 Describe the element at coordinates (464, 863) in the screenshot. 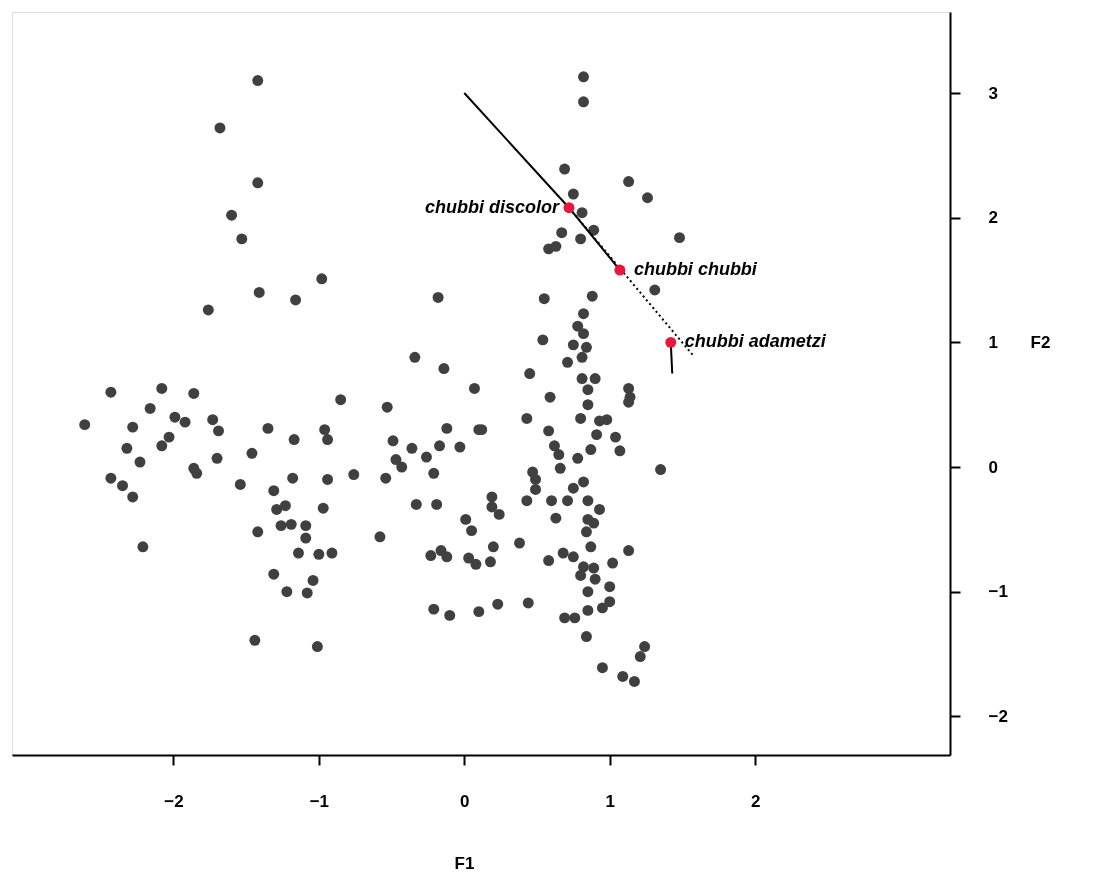

I see `x-axis-title: F1` at that location.